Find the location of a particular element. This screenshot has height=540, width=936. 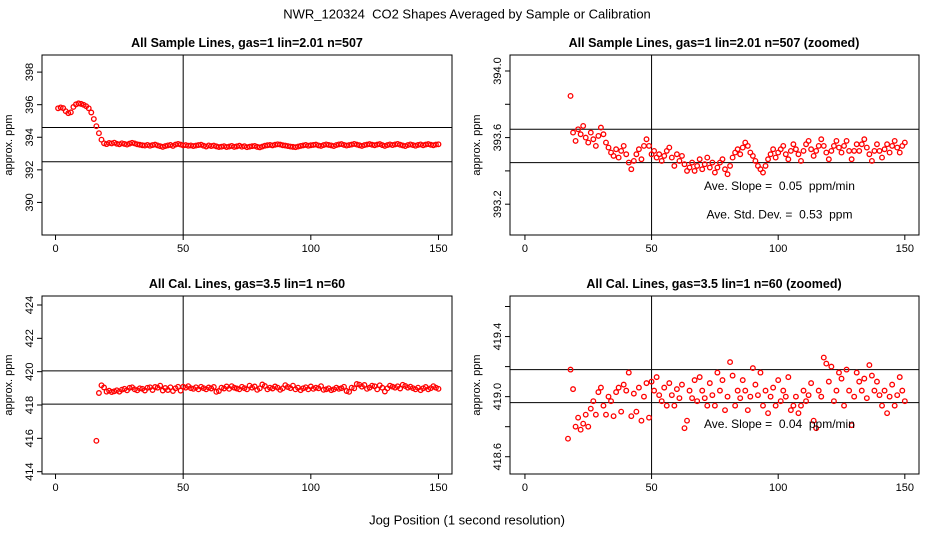

y-tick-label: 393.2 is located at coordinates (498, 204).